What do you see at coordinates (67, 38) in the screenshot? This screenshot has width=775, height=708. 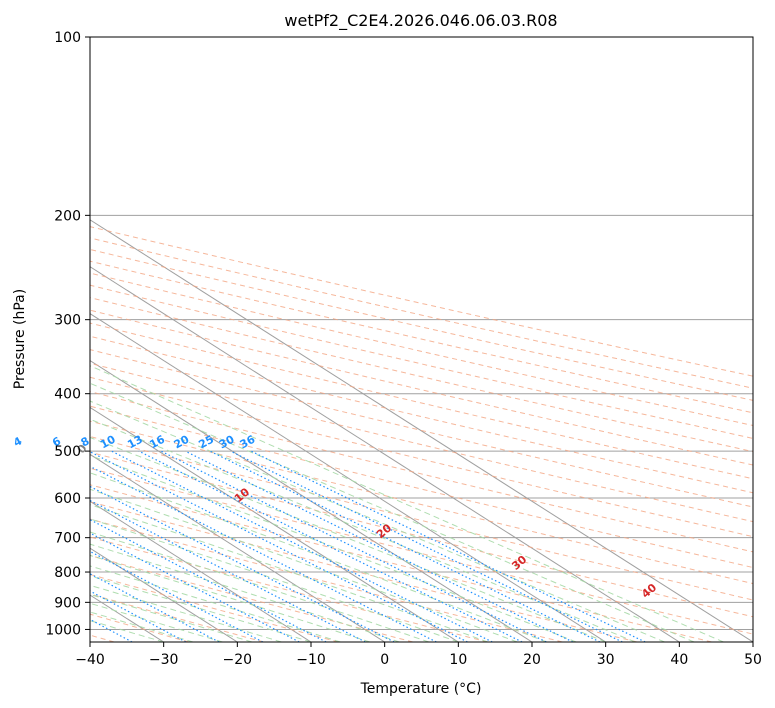 I see `y-tick-label: 100` at bounding box center [67, 38].